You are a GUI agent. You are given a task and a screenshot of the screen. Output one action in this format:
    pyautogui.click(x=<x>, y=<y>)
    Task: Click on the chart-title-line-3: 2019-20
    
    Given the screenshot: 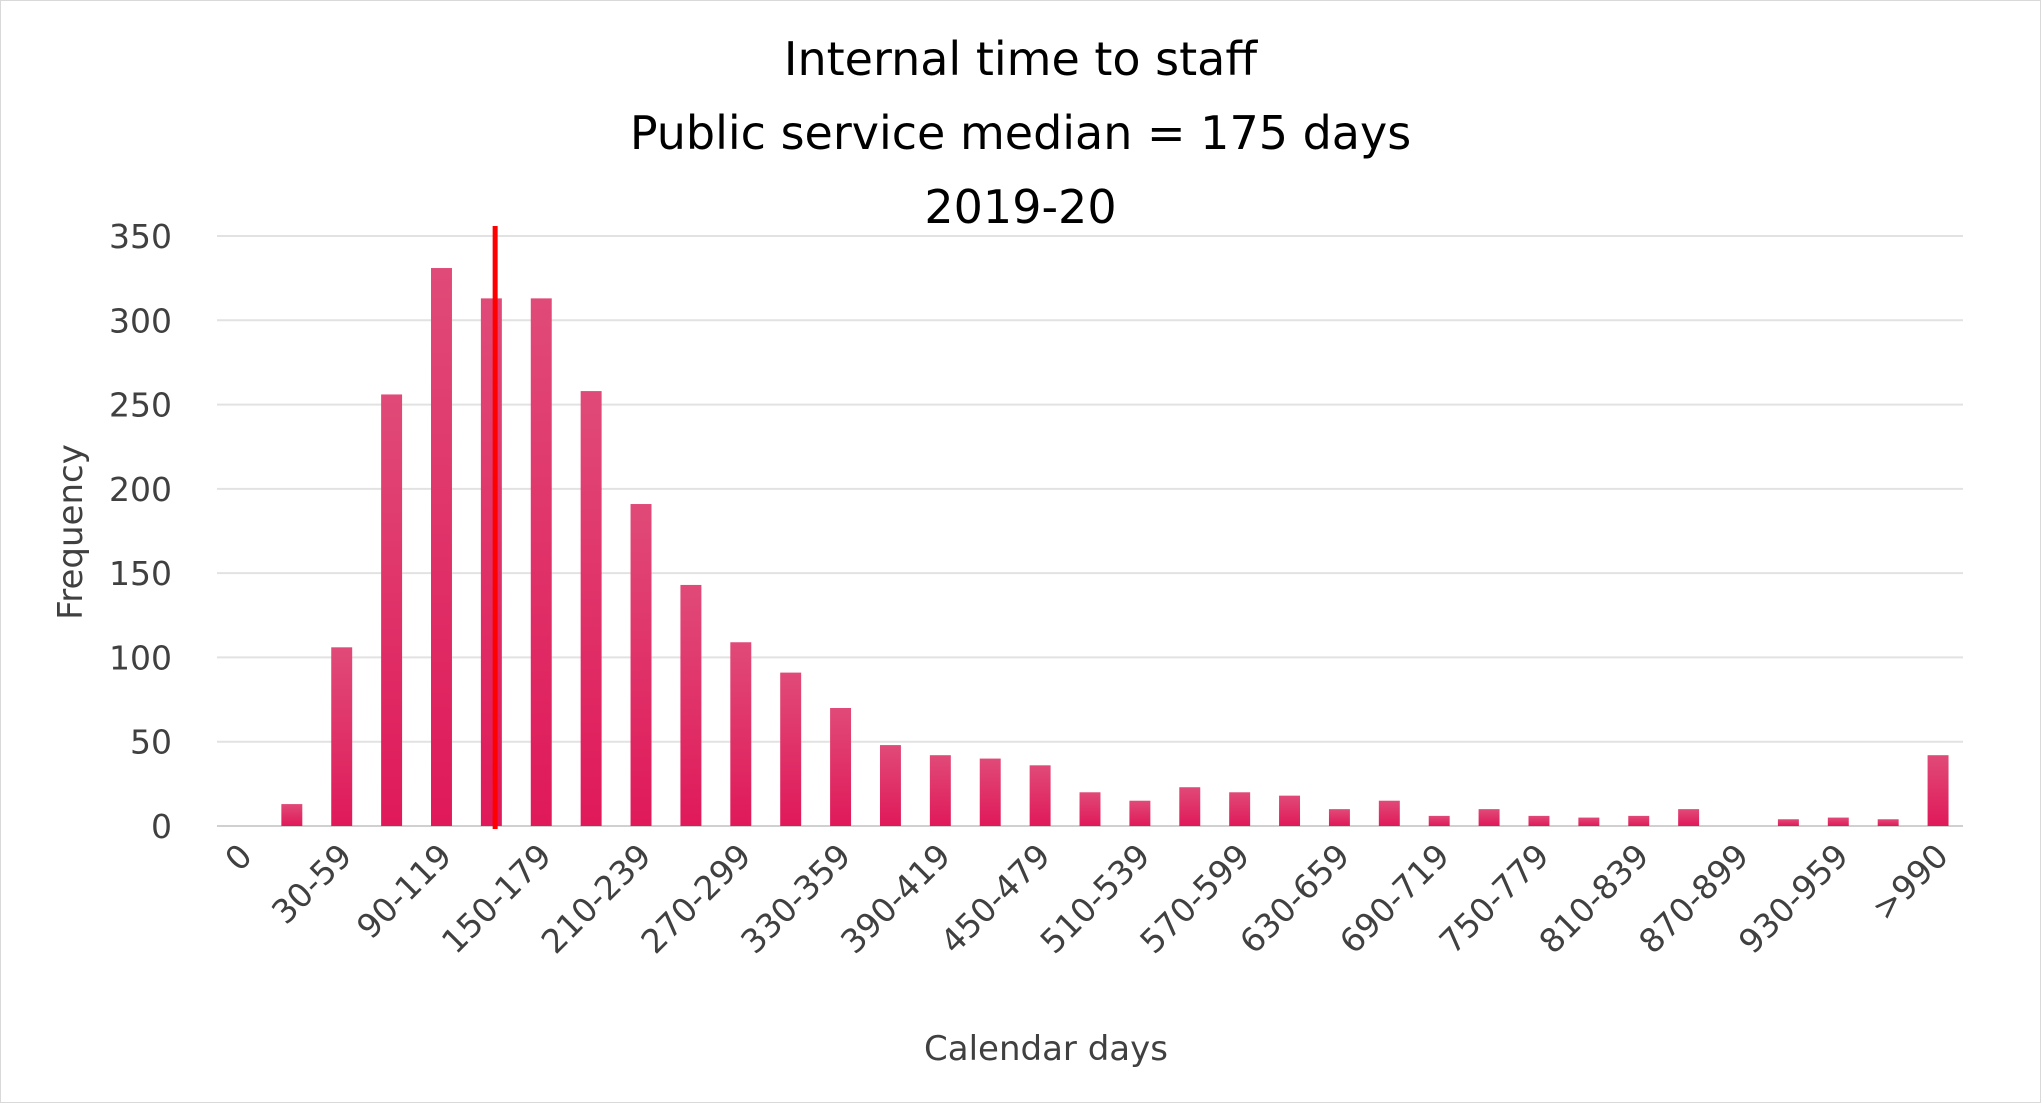 What is the action you would take?
    pyautogui.click(x=1020, y=207)
    